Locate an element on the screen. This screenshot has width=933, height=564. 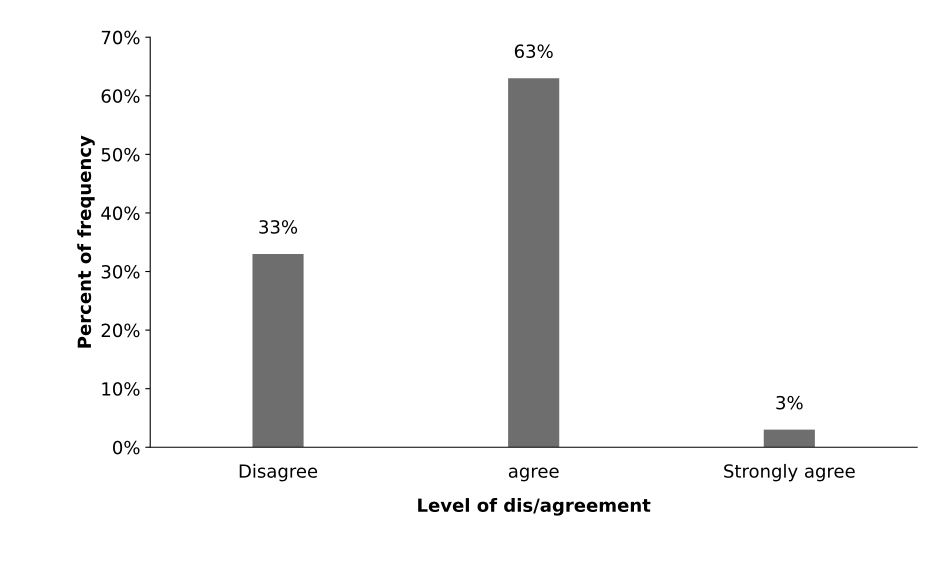
x-axis-title: Level of dis/agreement is located at coordinates (534, 507).